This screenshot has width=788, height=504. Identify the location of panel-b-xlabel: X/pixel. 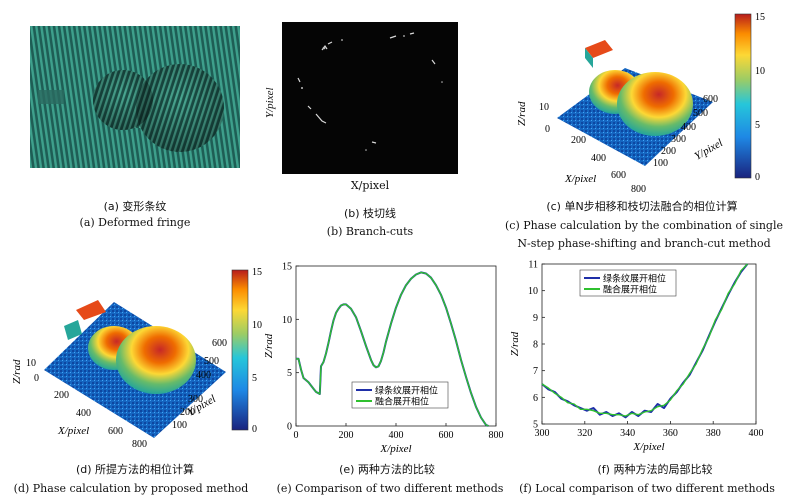
(370, 185).